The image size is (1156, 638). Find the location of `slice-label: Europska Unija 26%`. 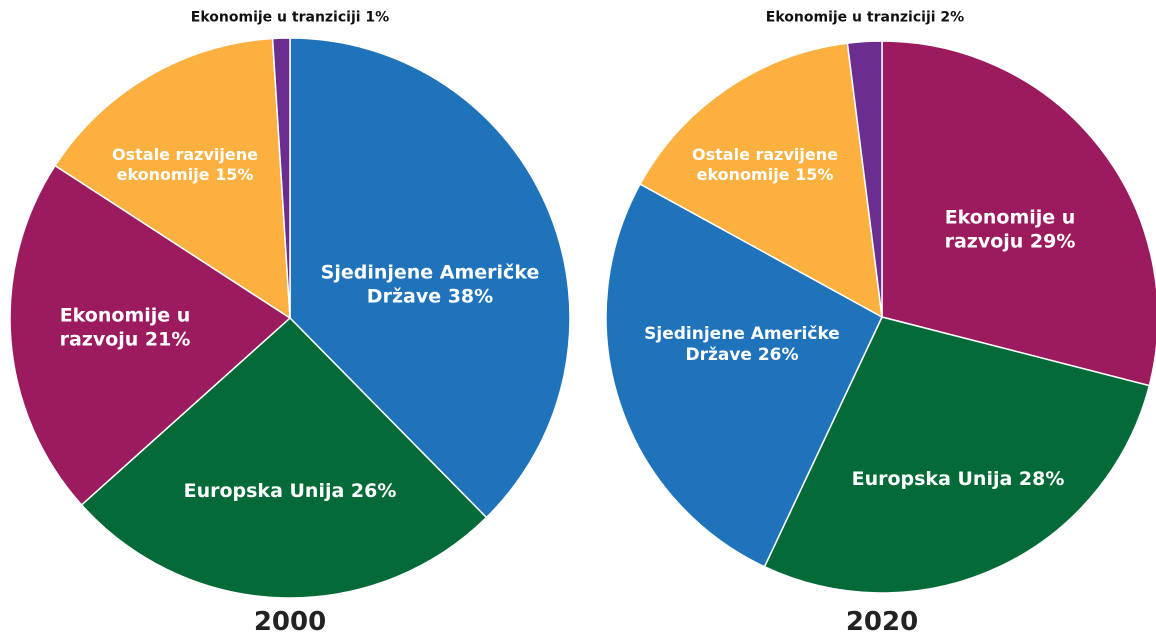

slice-label: Europska Unija 26% is located at coordinates (290, 491).